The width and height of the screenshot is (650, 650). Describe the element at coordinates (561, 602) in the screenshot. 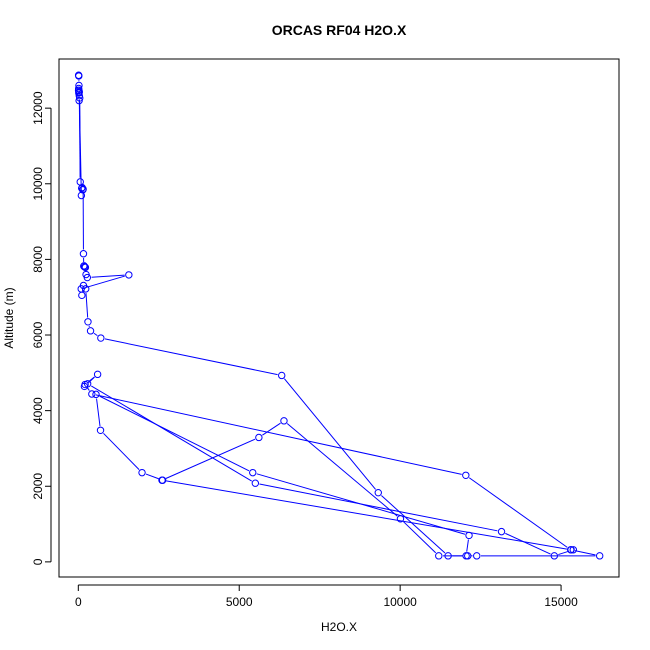

I see `x-tick-label: 15000` at that location.